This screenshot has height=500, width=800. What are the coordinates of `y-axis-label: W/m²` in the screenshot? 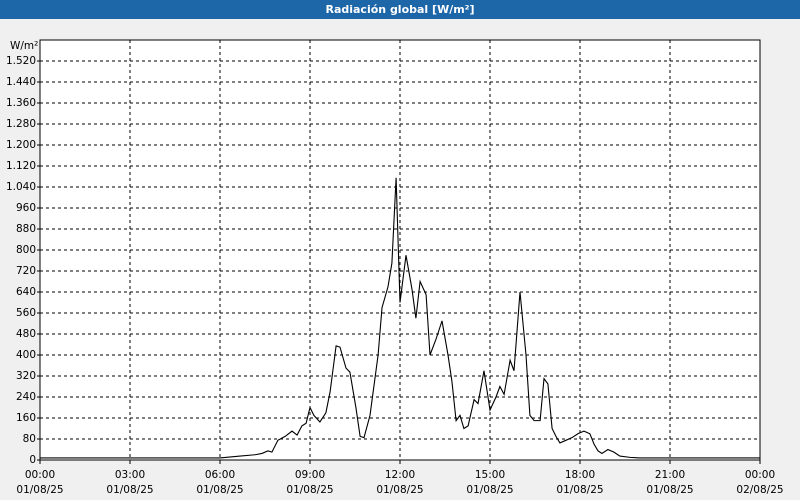 It's located at (24, 46).